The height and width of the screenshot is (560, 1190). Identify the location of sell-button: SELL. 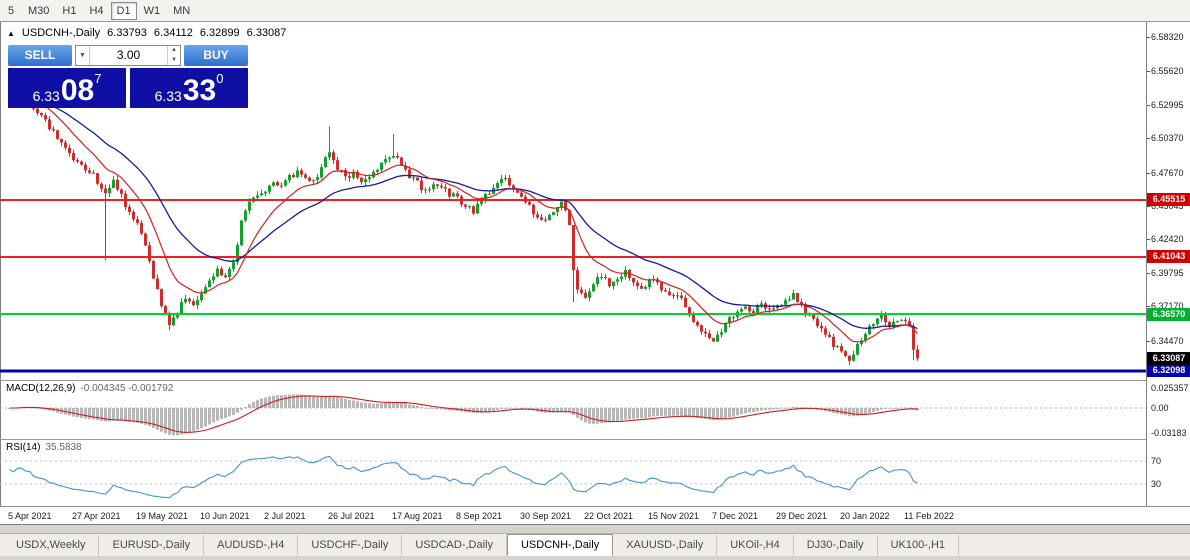
(40, 55).